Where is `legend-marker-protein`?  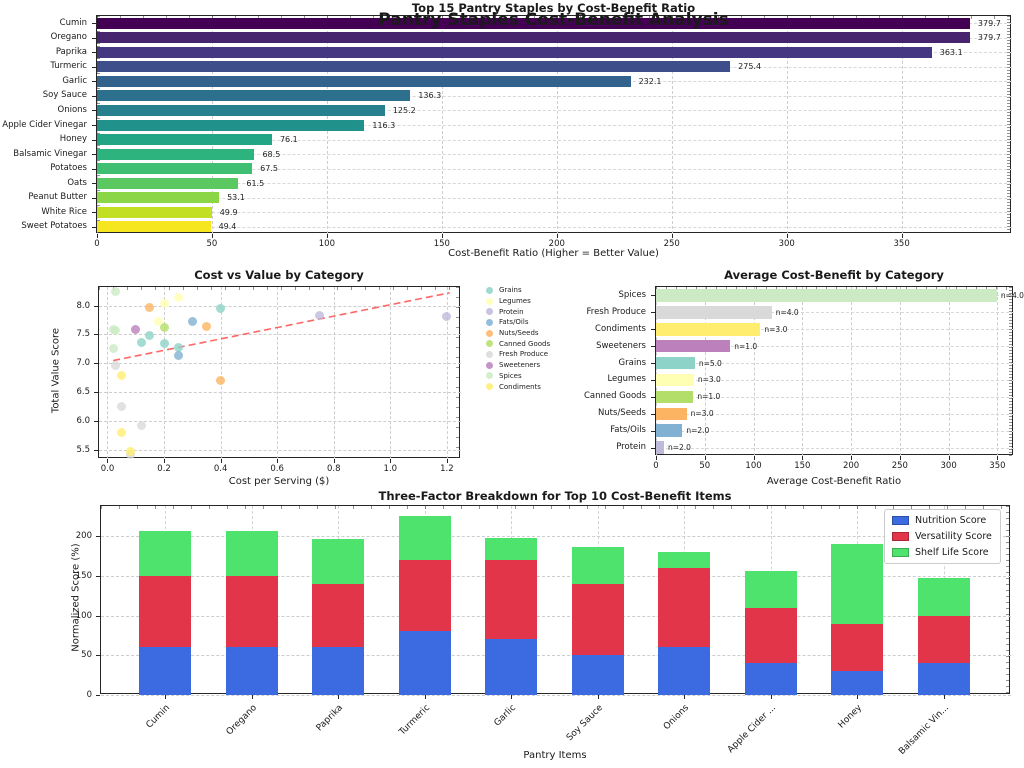
legend-marker-protein is located at coordinates (489, 312).